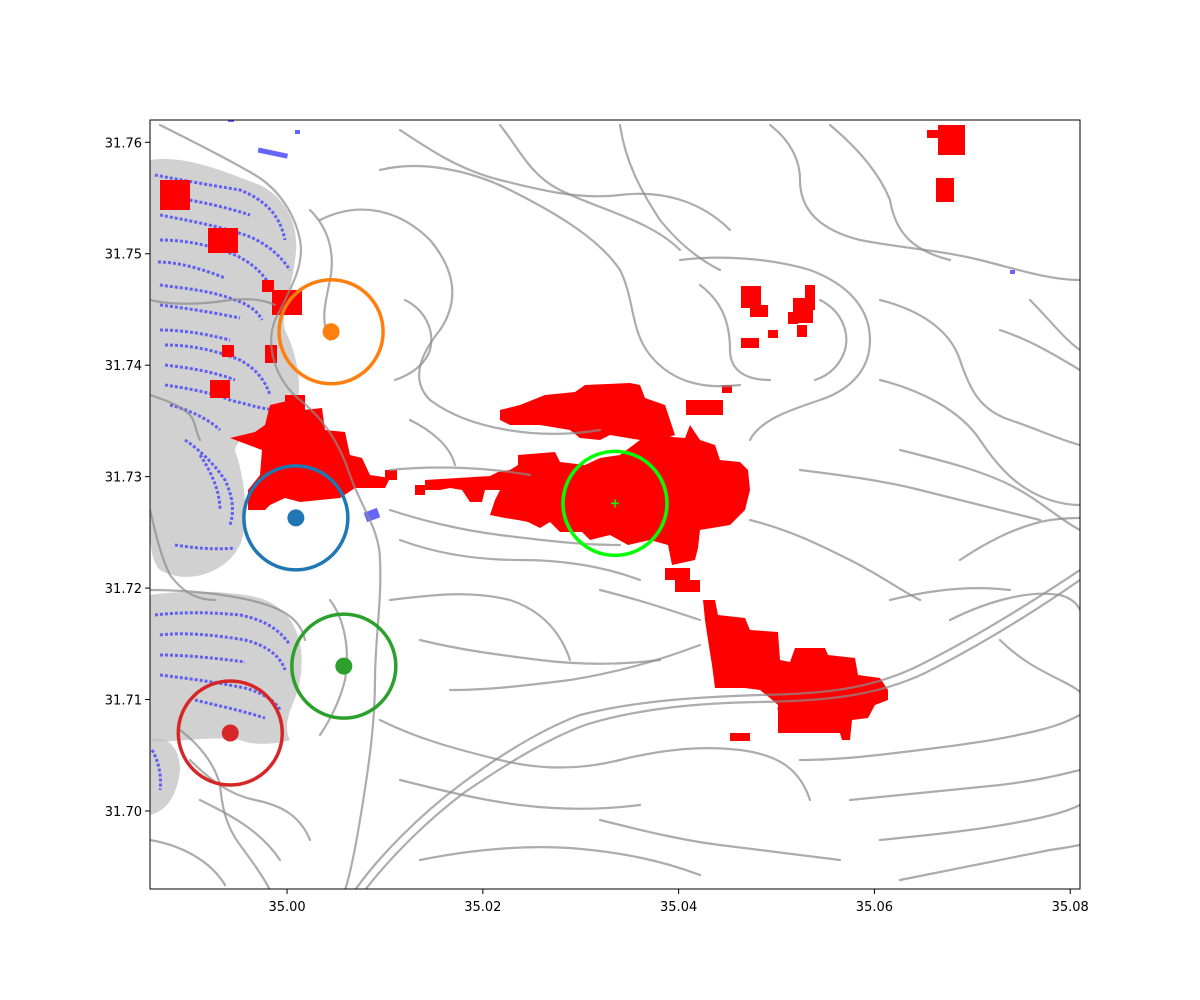  What do you see at coordinates (123, 478) in the screenshot?
I see `y-tick-label: 31.73` at bounding box center [123, 478].